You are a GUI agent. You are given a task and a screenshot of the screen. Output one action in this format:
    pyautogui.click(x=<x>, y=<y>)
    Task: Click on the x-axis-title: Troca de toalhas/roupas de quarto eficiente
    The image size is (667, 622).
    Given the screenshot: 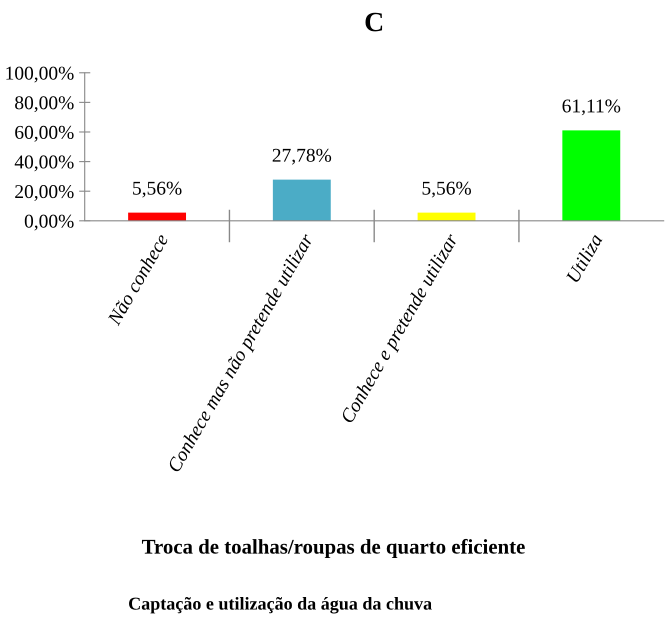 What is the action you would take?
    pyautogui.click(x=333, y=548)
    